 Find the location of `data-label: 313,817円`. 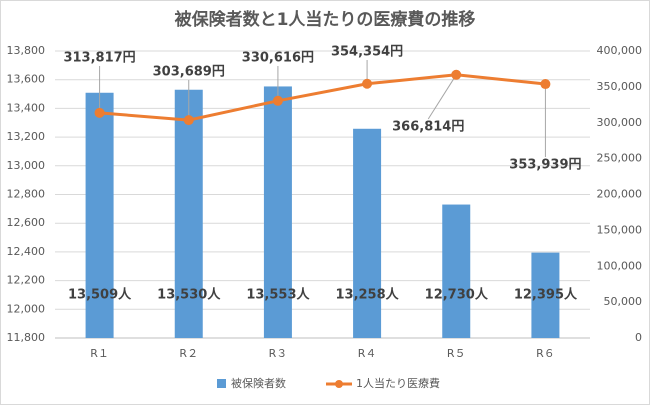

data-label: 313,817円 is located at coordinates (99, 58).